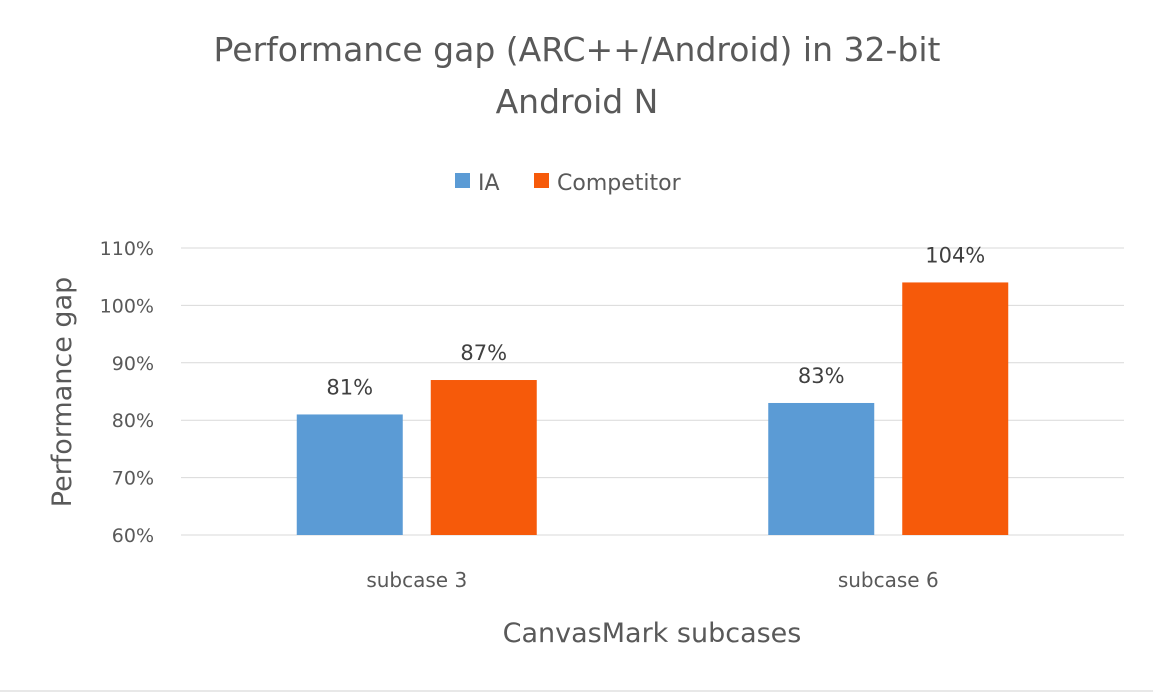 The image size is (1153, 693). I want to click on x-category-label: subcase 6, so click(888, 580).